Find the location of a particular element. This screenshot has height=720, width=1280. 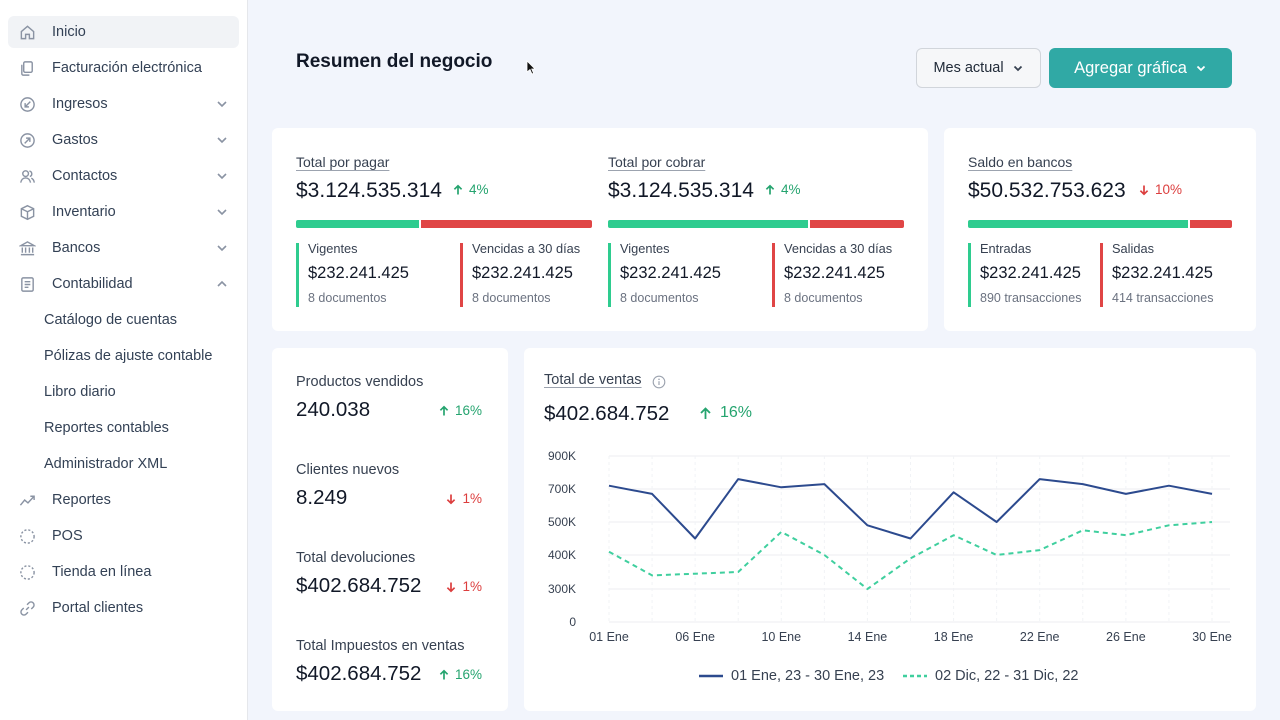

legend-previous-period: 02 Dic, 22 - 31 Dic, 22 is located at coordinates (990, 676).